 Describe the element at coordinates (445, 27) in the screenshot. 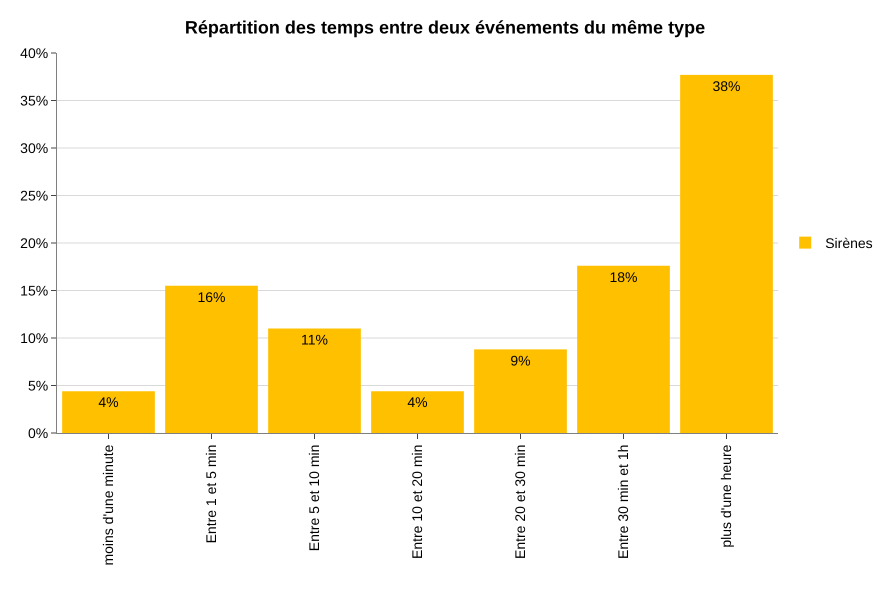

I see `chart-title: Répartition des temps entre deux événements du même type` at that location.